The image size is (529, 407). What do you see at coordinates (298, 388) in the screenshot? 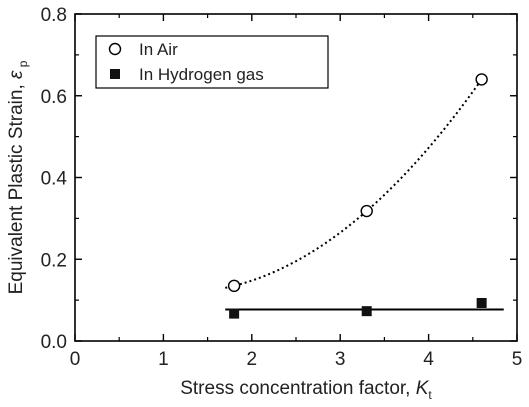
I see `x-axis-label-text: Stress concentration factor,` at bounding box center [298, 388].